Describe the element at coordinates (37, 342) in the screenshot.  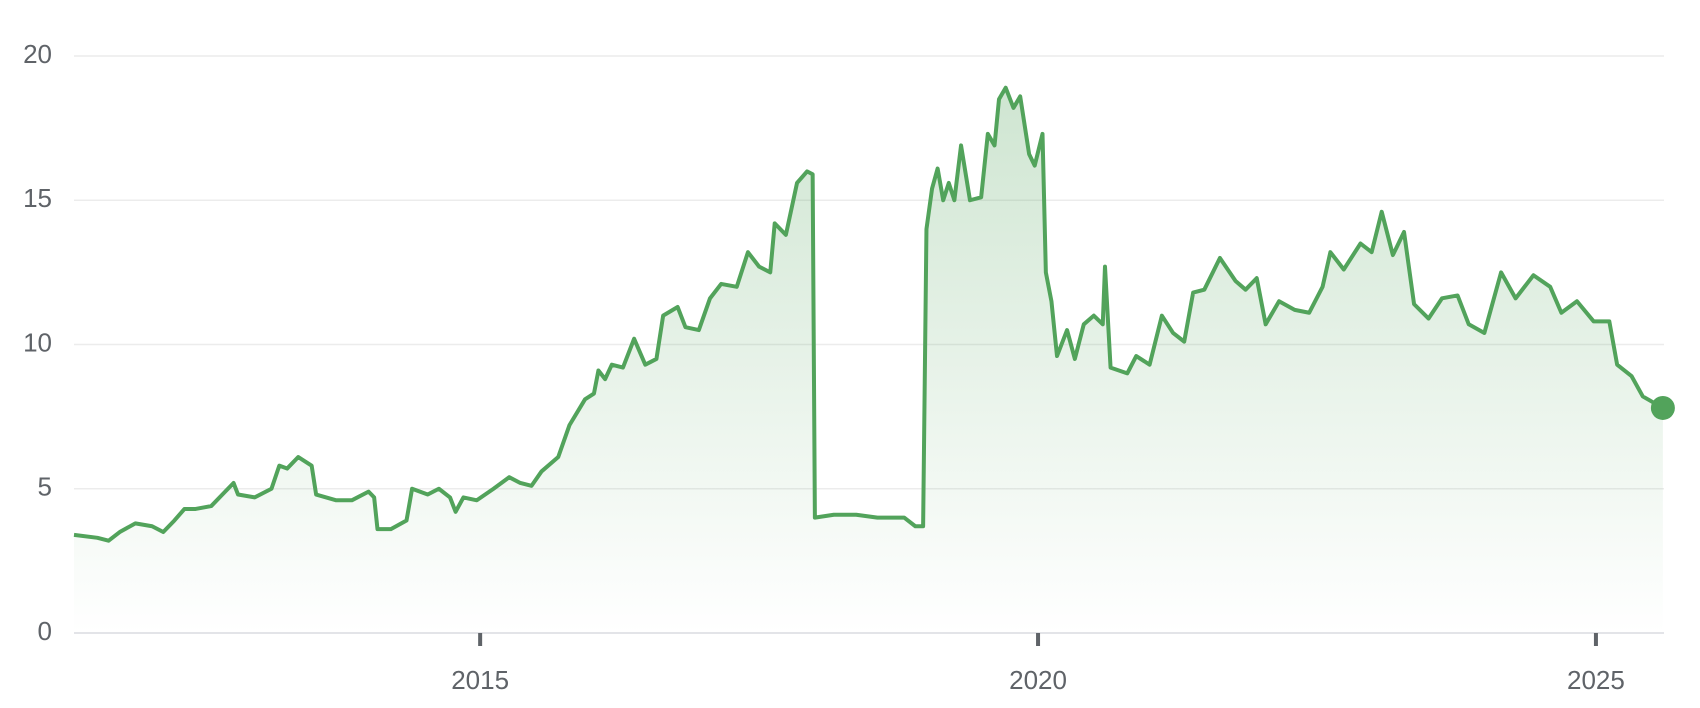
I see `y-tick-label: 10` at that location.